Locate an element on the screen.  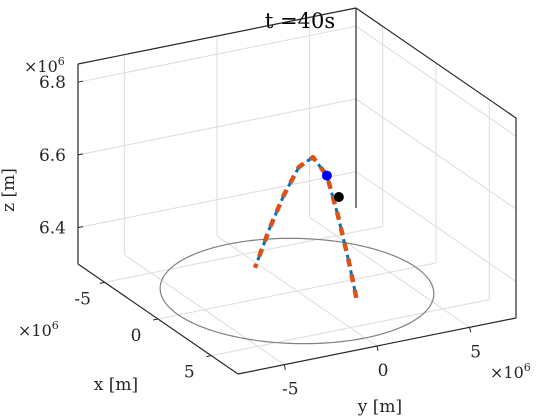
marker-layer is located at coordinates (332, 186).